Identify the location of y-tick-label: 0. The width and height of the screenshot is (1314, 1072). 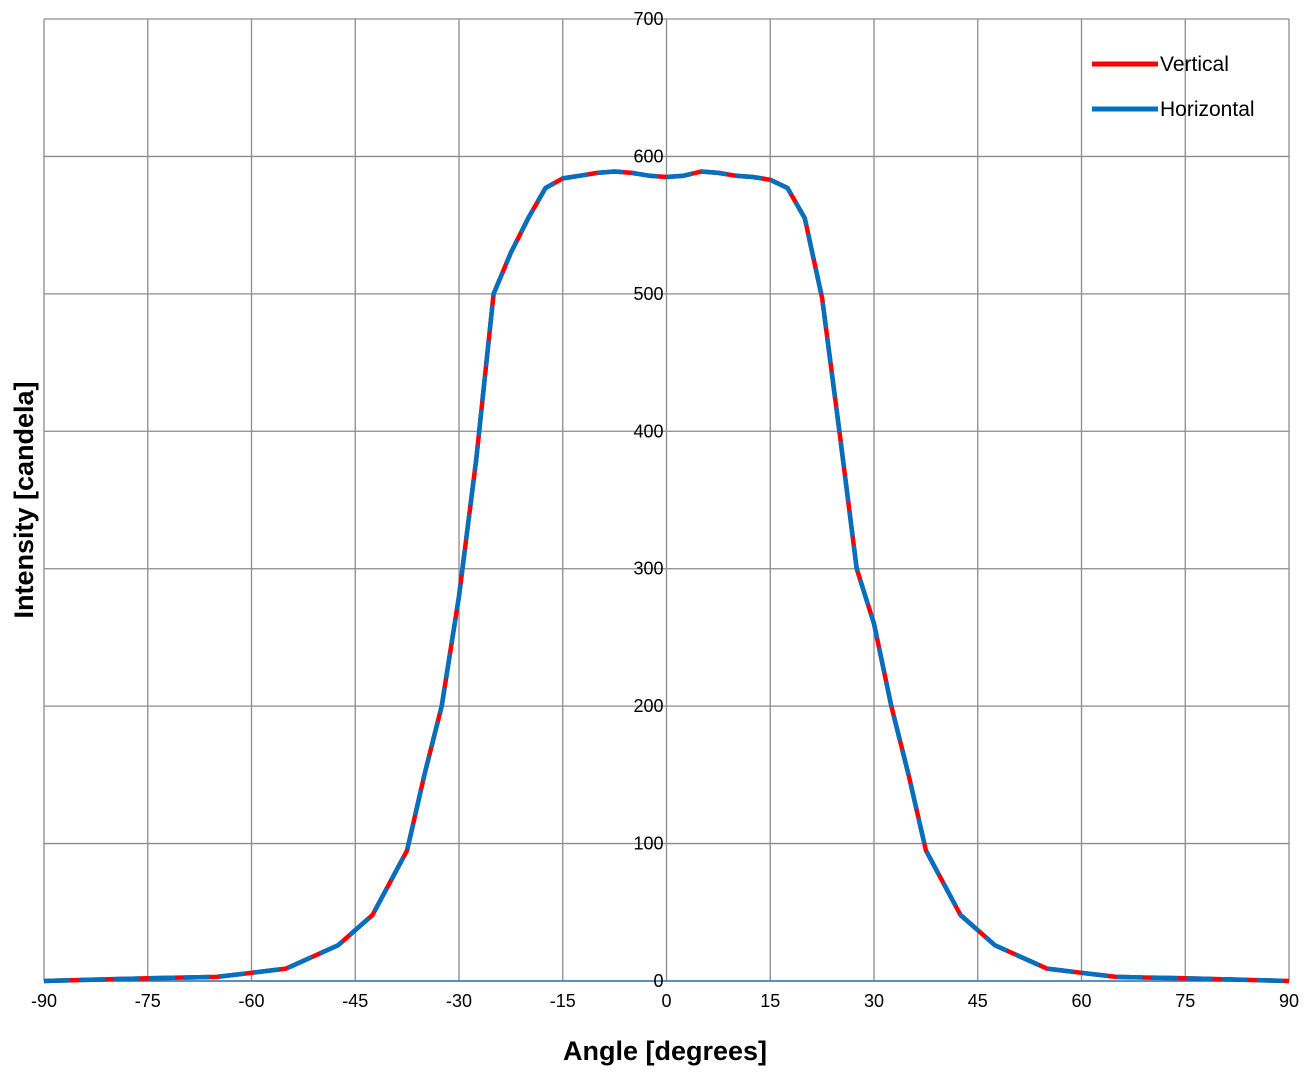
(658, 981).